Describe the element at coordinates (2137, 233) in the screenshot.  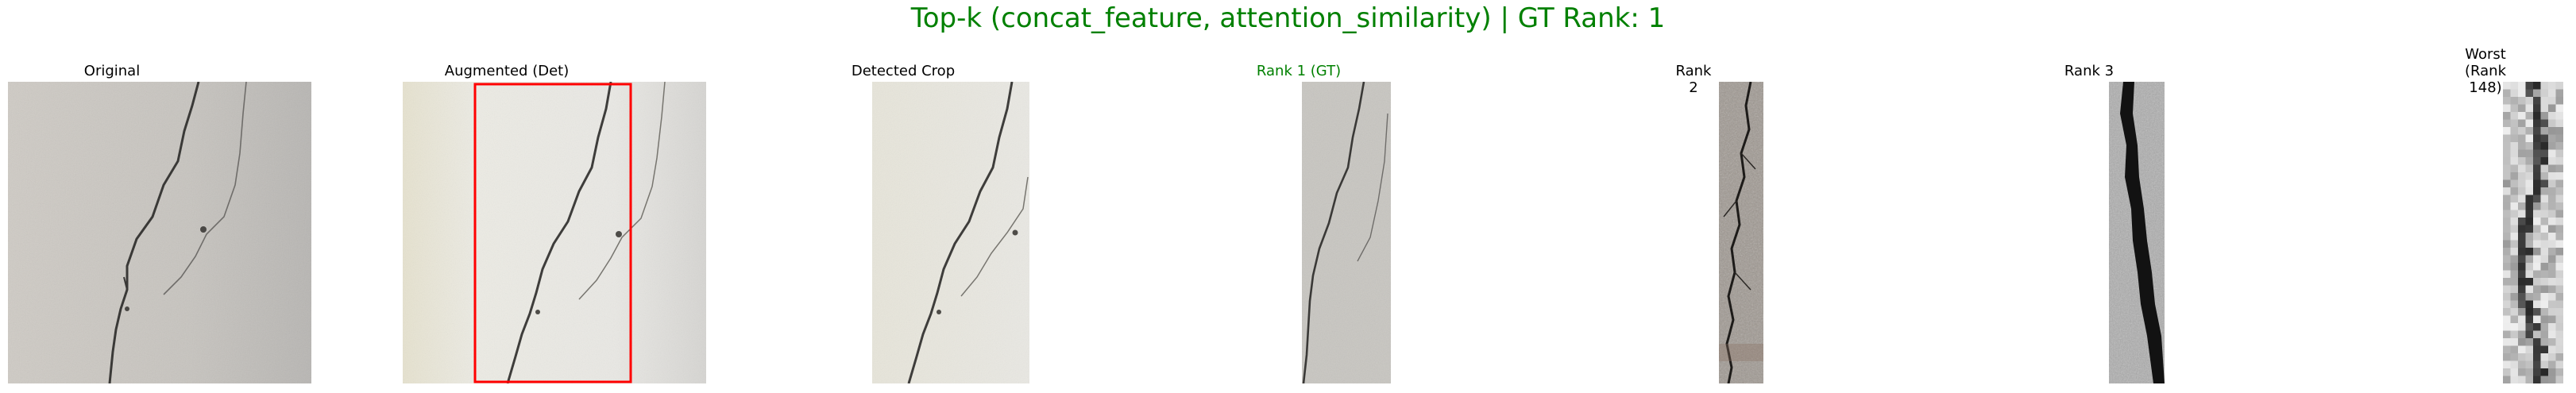
I see `rank-3-image` at that location.